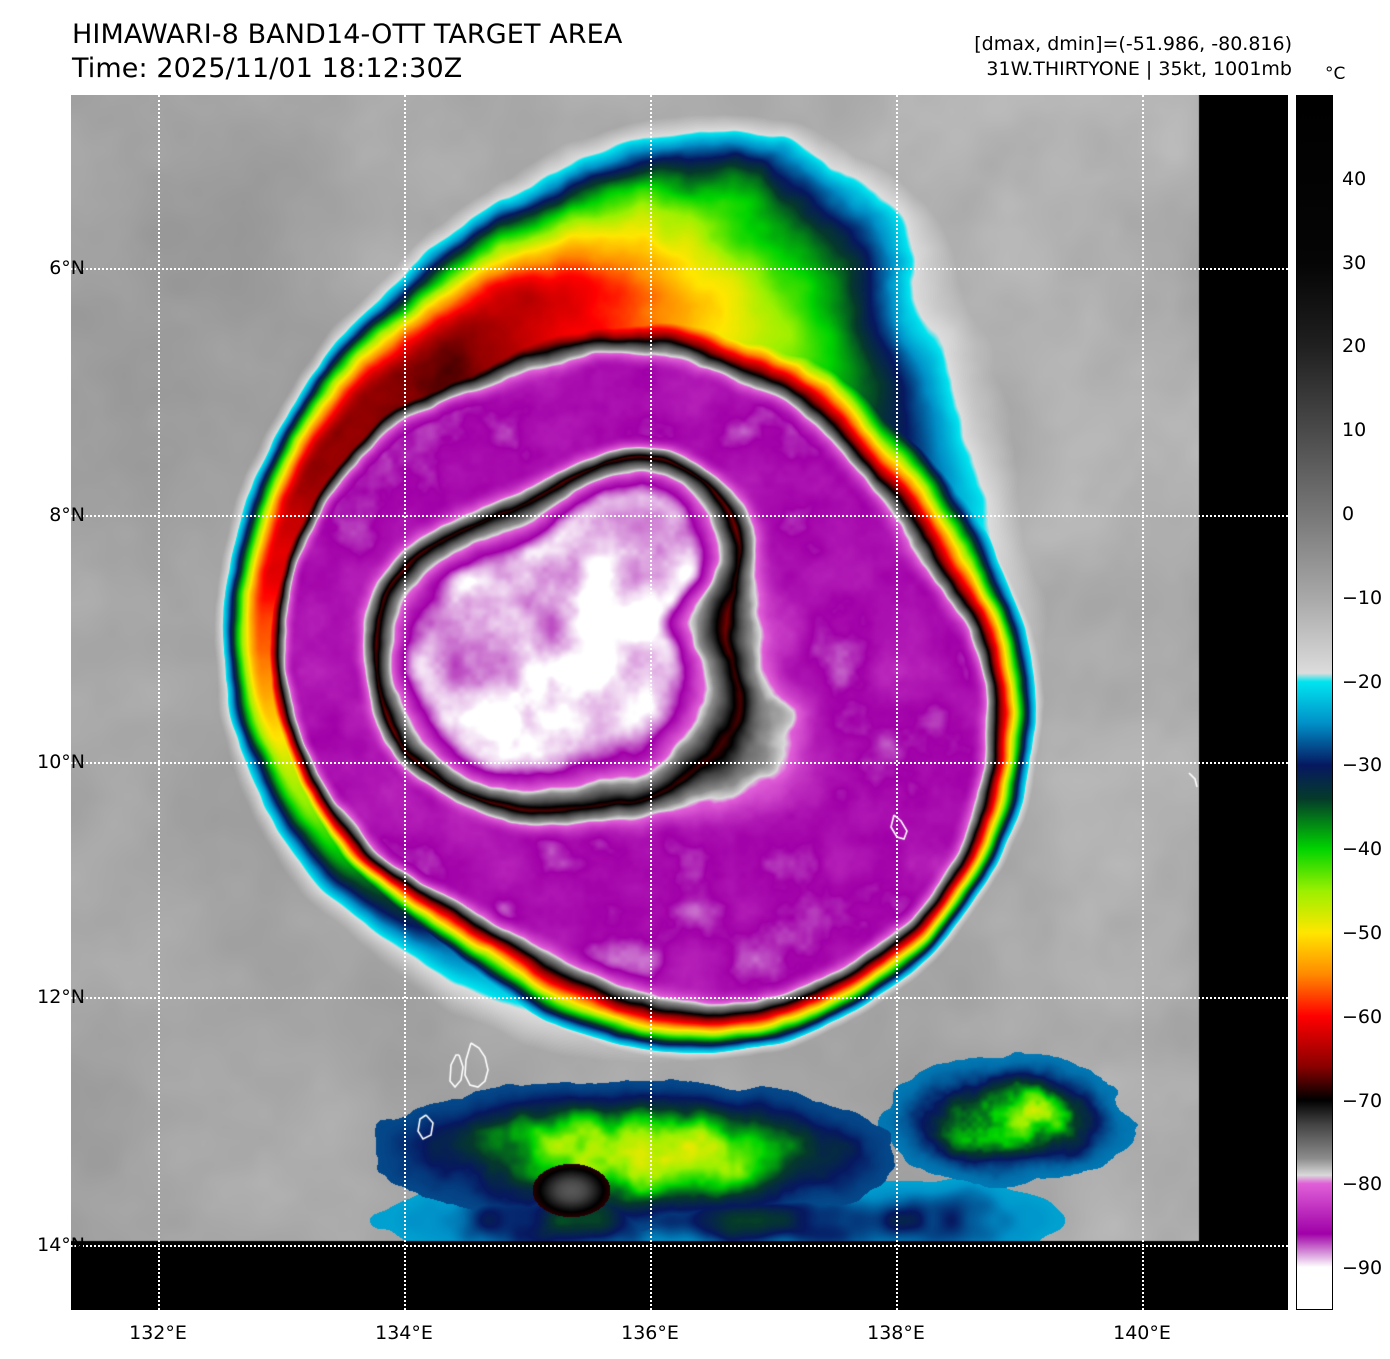 This screenshot has width=1390, height=1359. I want to click on colorbar-tick-20: 20, so click(1354, 346).